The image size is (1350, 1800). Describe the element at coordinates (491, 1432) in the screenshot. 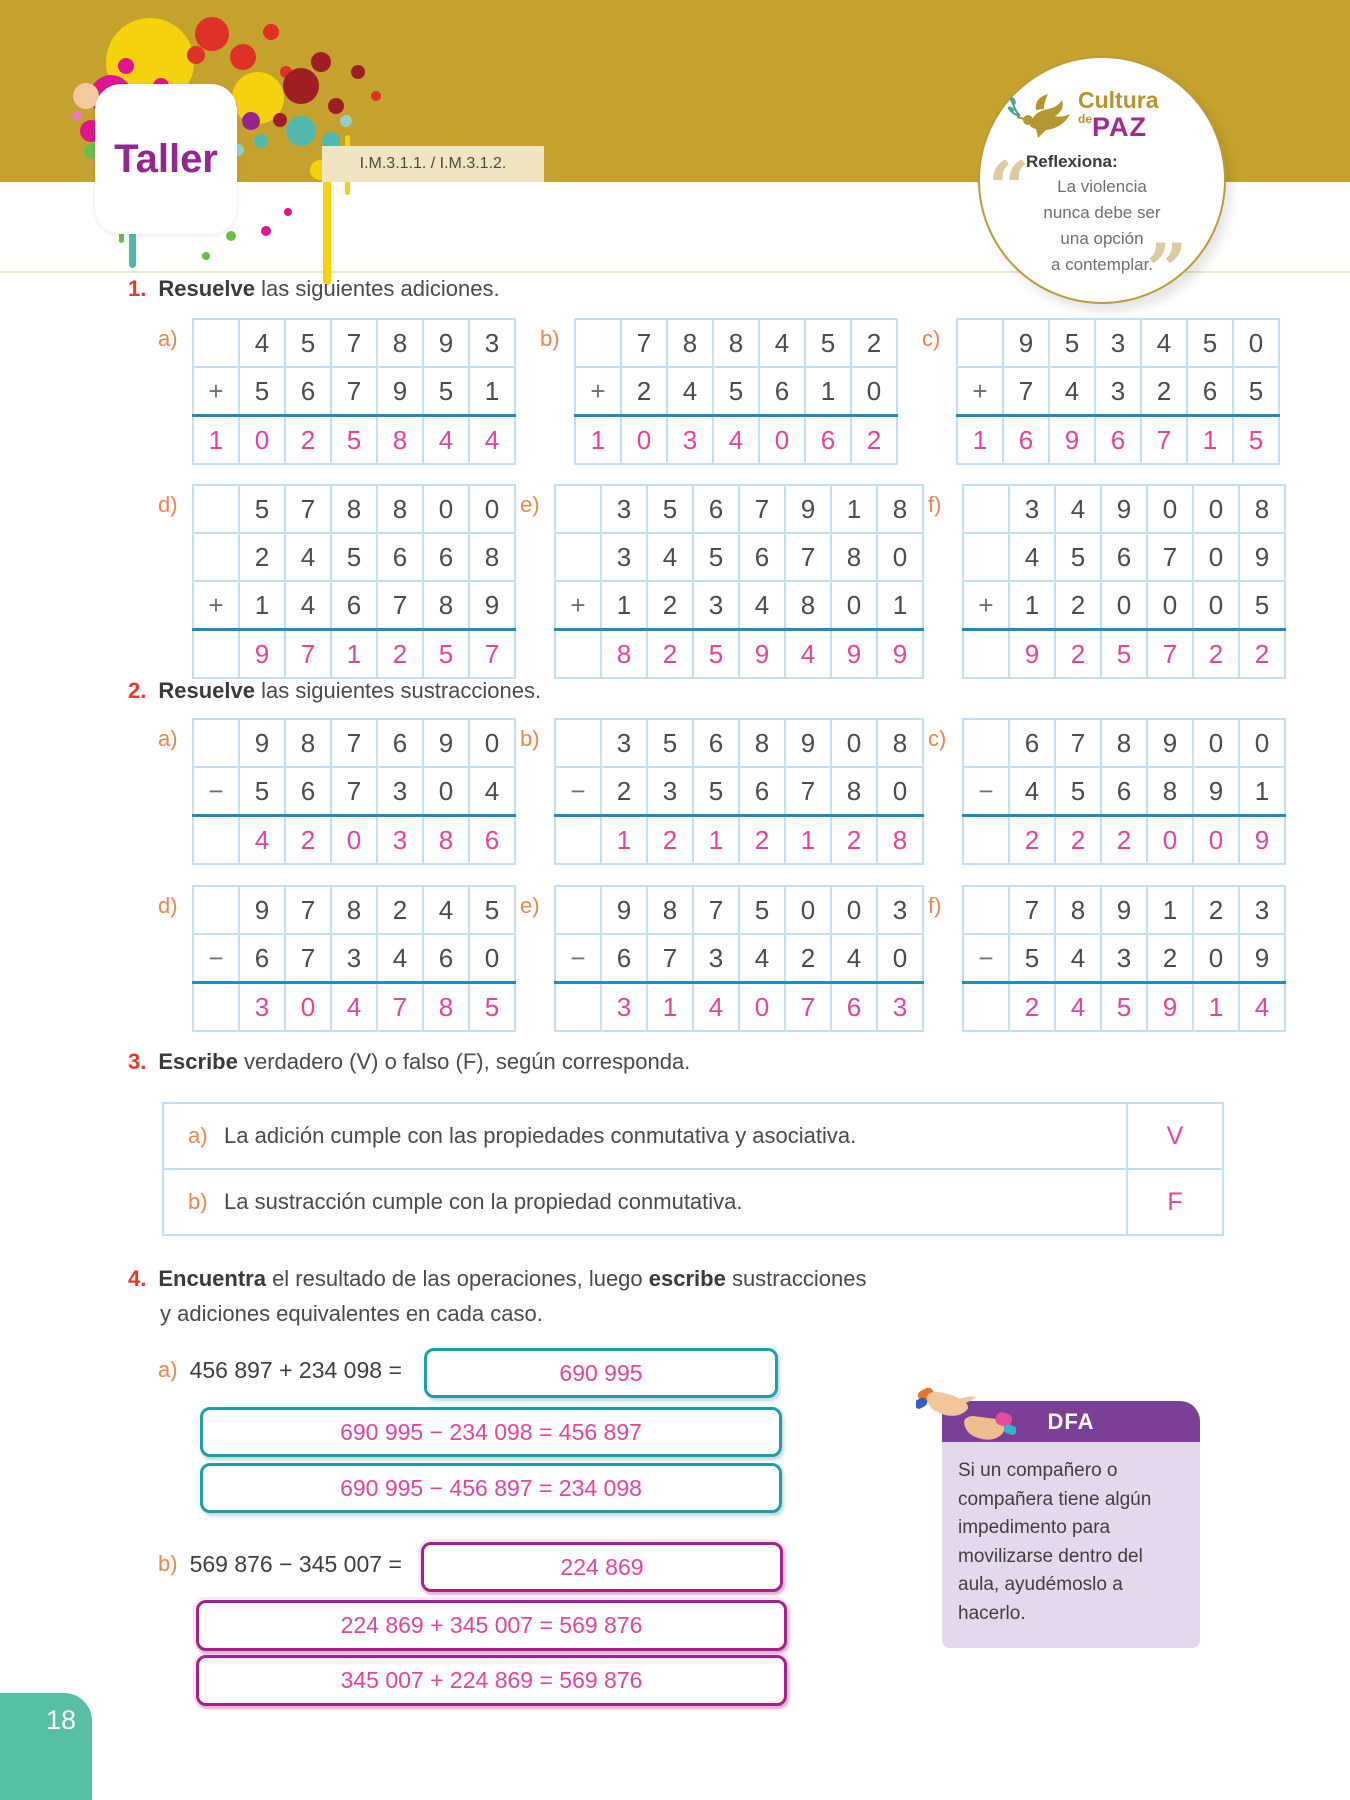

I see `equivalent-box-a1: 690 995 − 234 098 = 456 897` at that location.